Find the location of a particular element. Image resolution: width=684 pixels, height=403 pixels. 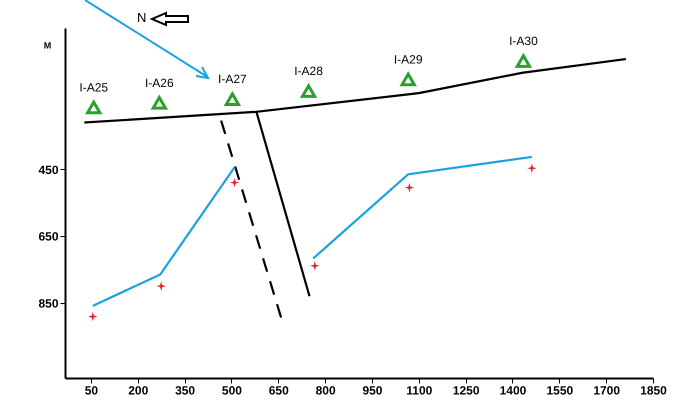

y-tick-label: 850 is located at coordinates (48, 303).